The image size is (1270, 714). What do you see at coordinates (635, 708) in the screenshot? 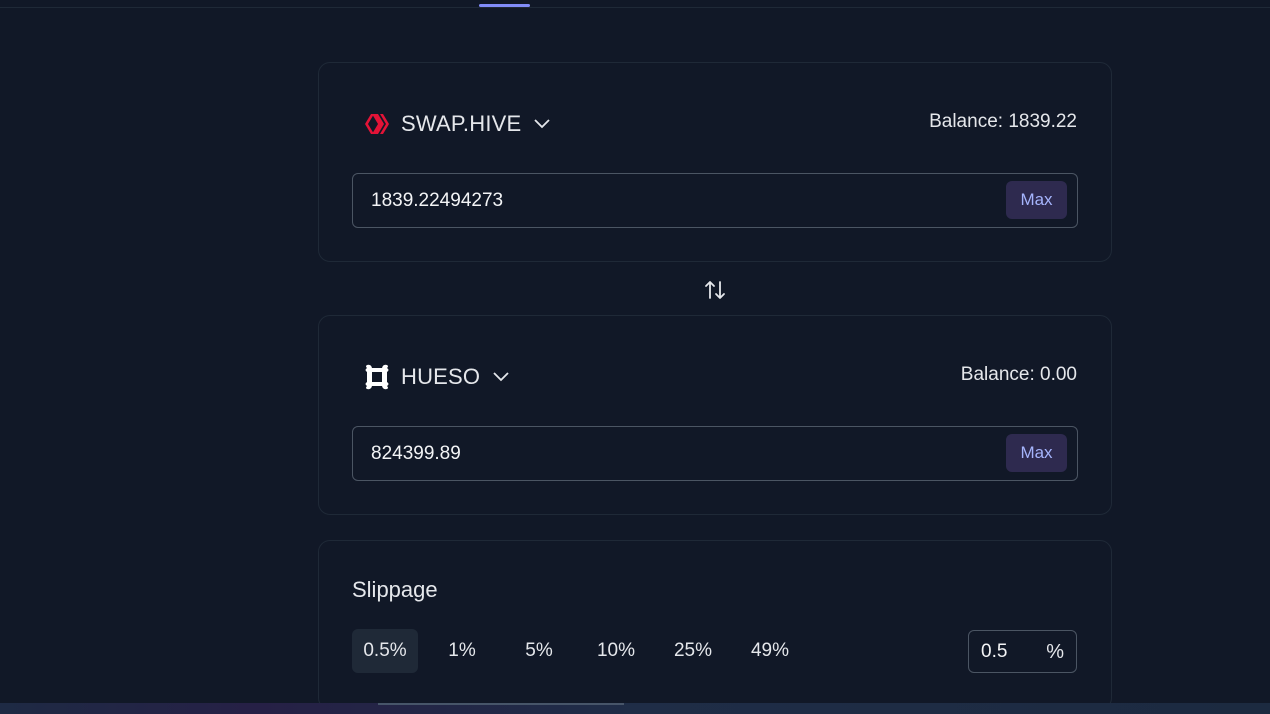
I see `taskbar-edge` at bounding box center [635, 708].